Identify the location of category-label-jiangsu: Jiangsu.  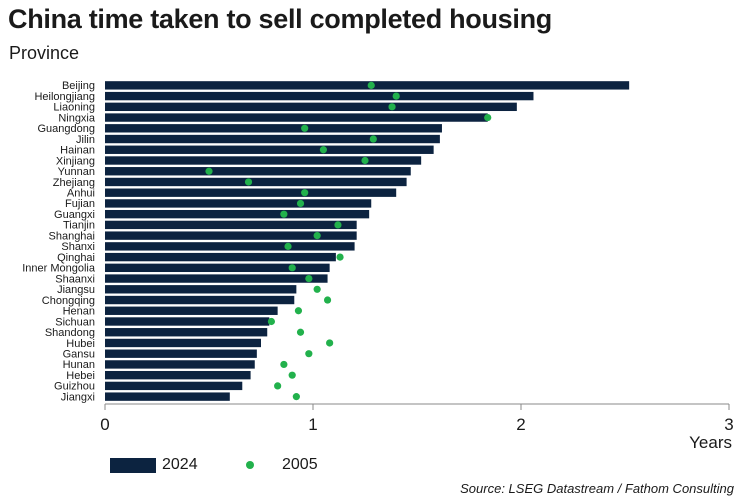
(76, 290).